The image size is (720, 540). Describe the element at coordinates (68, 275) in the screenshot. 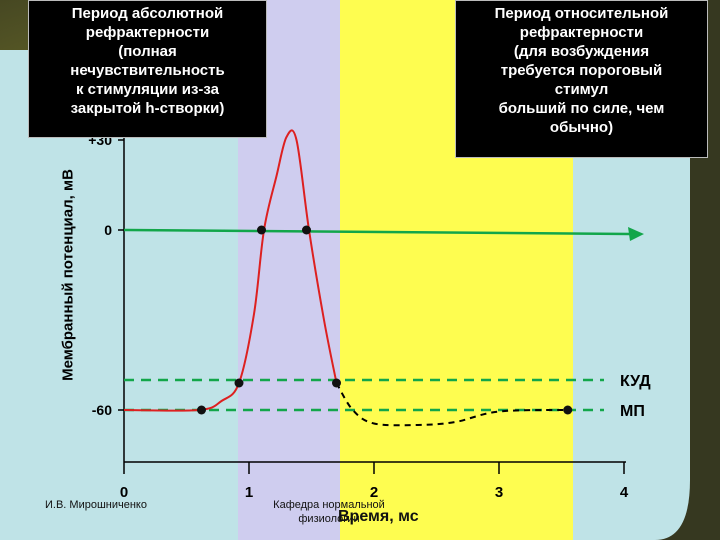

I see `y-axis-title: Мембранный потенциал, мВ` at that location.